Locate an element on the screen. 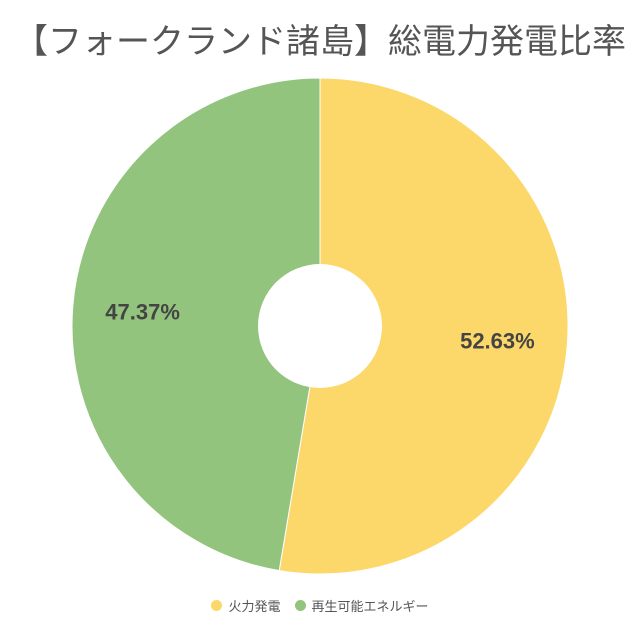 The width and height of the screenshot is (640, 640). donut-hole is located at coordinates (320, 326).